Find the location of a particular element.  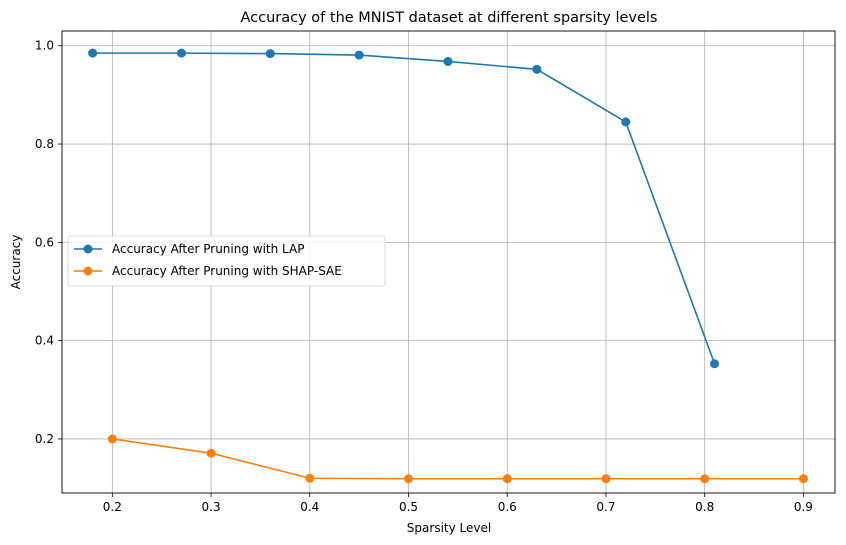

legend-box is located at coordinates (226, 261).